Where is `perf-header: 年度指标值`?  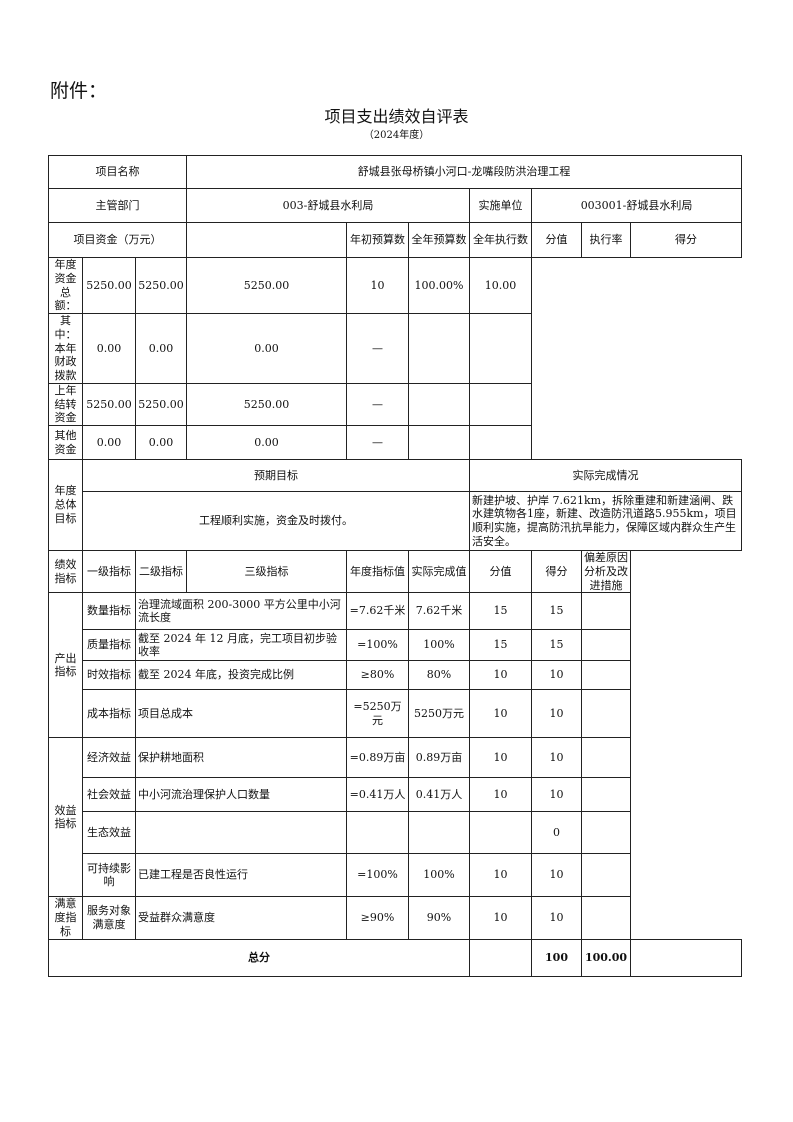
perf-header: 年度指标值 is located at coordinates (378, 571).